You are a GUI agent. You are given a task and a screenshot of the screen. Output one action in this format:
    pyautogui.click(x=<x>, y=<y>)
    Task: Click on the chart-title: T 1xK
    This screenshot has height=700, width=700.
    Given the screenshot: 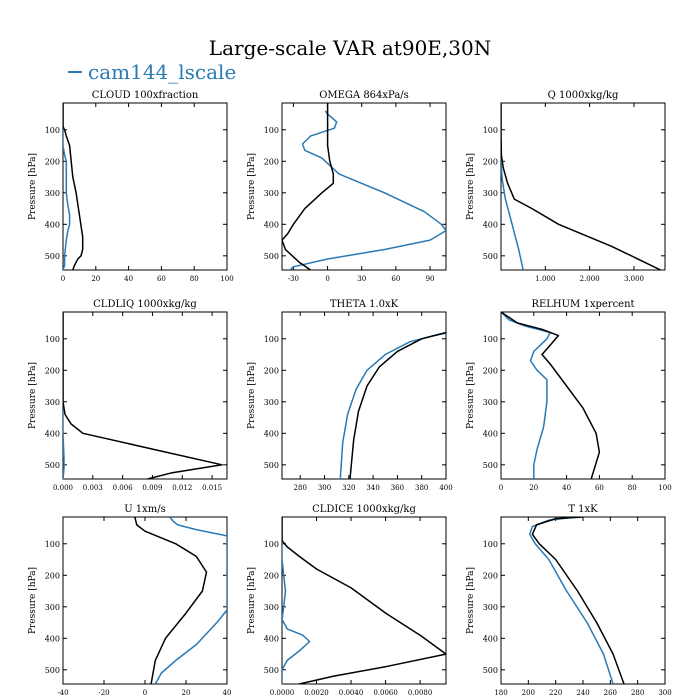 What is the action you would take?
    pyautogui.click(x=583, y=509)
    